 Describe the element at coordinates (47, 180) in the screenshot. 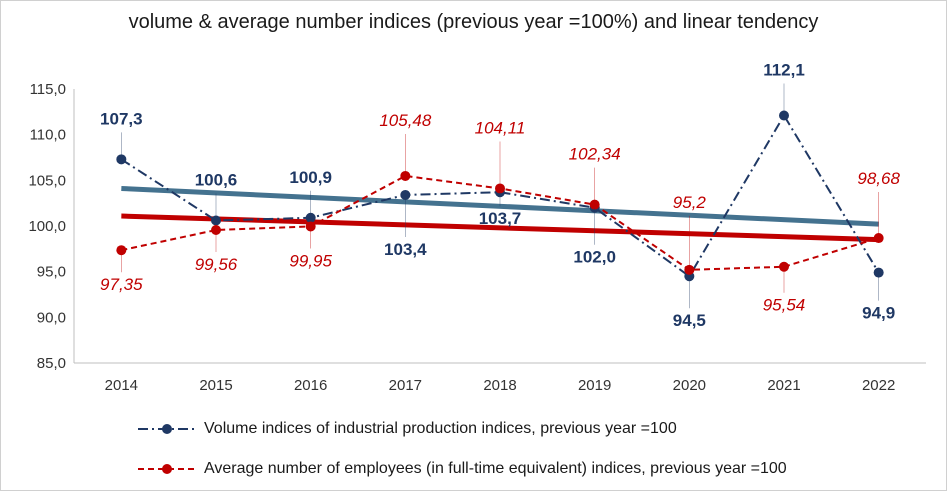

I see `y-tick-label: 105,0` at that location.